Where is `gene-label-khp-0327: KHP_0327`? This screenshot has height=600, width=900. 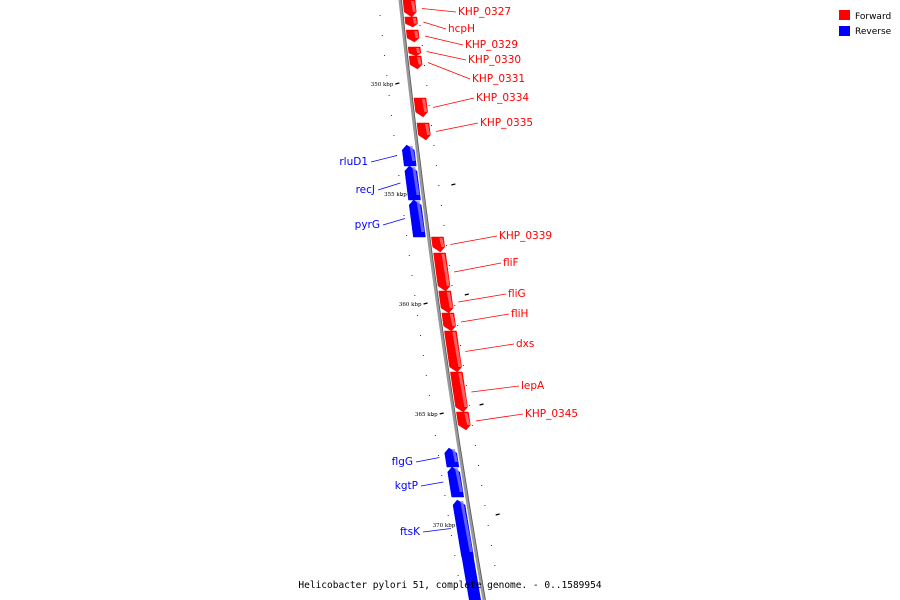
gene-label-khp-0327: KHP_0327 is located at coordinates (484, 12).